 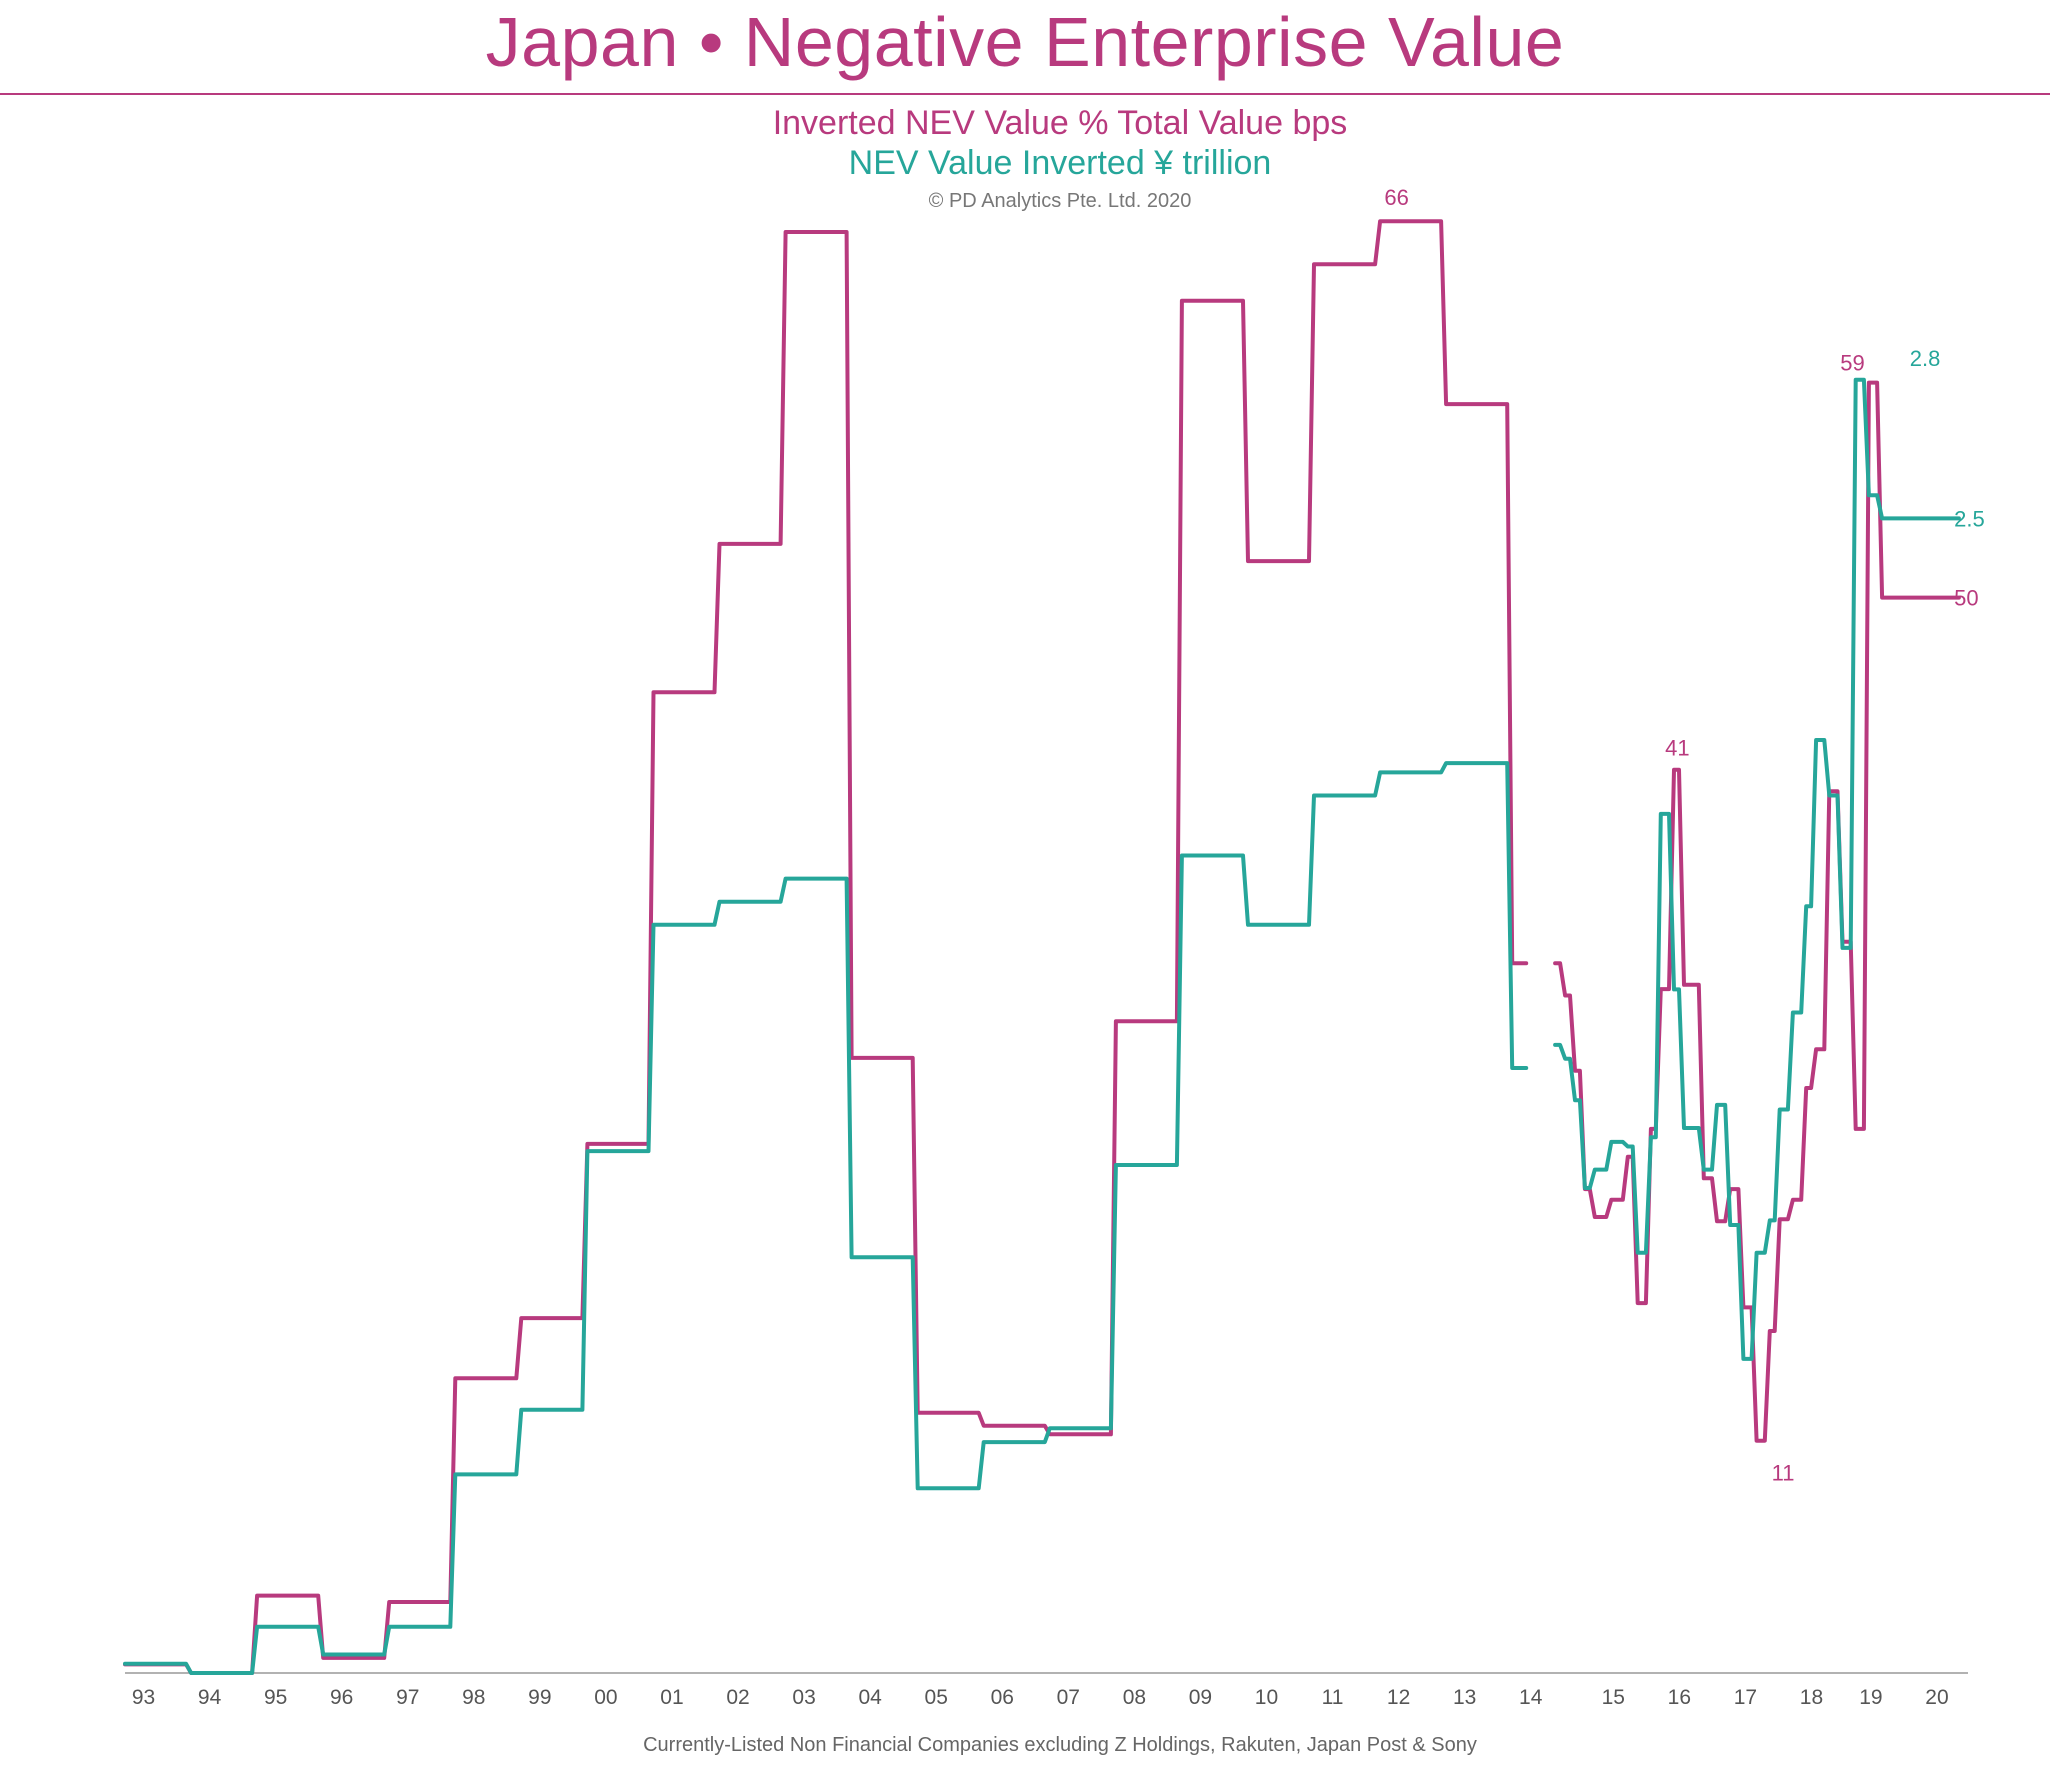 I want to click on x-tick-label: 02, so click(x=737, y=1697).